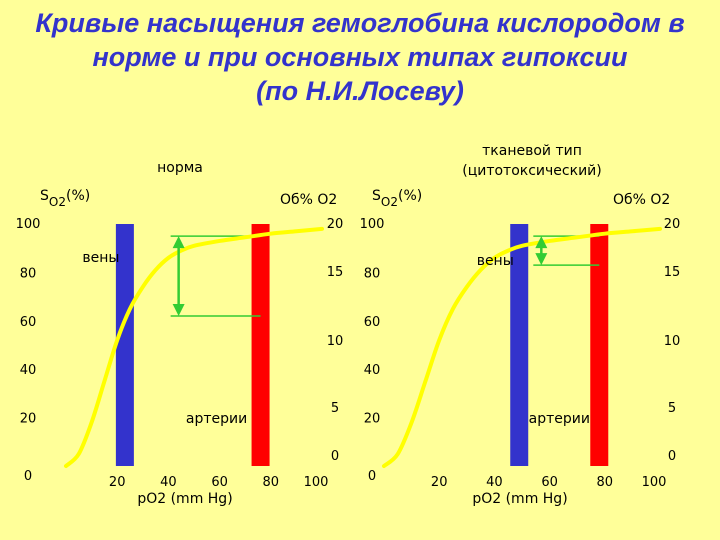 The width and height of the screenshot is (720, 540). I want to click on chart1-y-tick-left-100: 100, so click(28, 224).